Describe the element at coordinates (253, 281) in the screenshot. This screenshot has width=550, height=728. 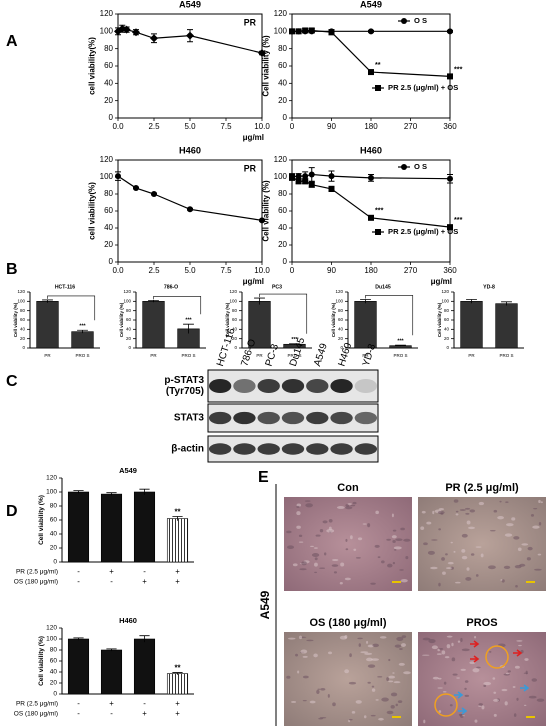
I see `x-axis-label: μg/ml` at that location.